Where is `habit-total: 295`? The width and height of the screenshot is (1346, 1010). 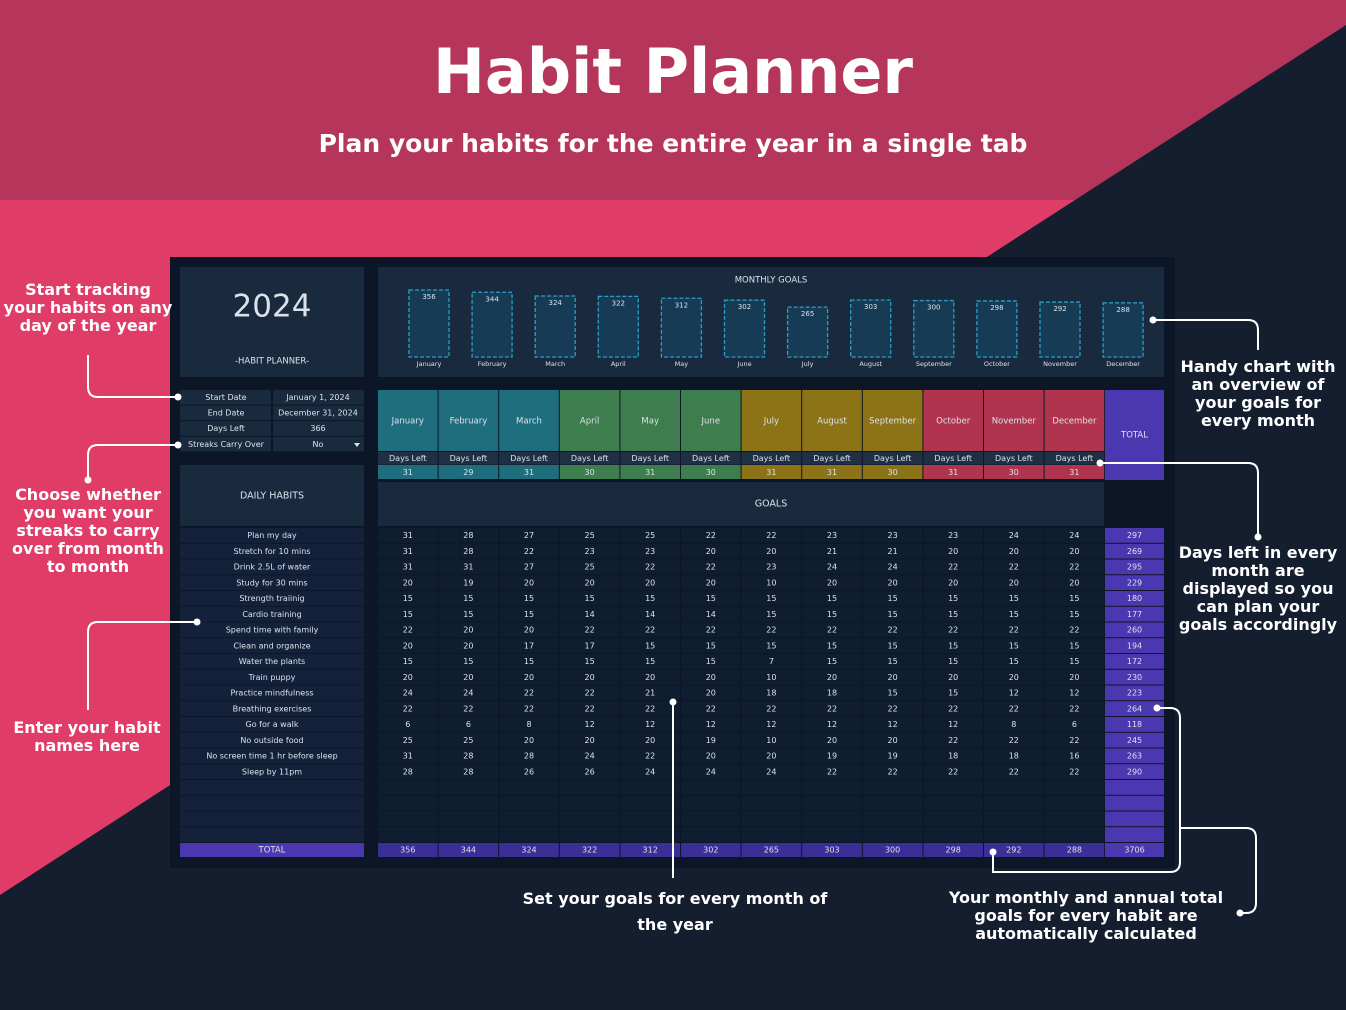
habit-total: 295 is located at coordinates (1134, 567).